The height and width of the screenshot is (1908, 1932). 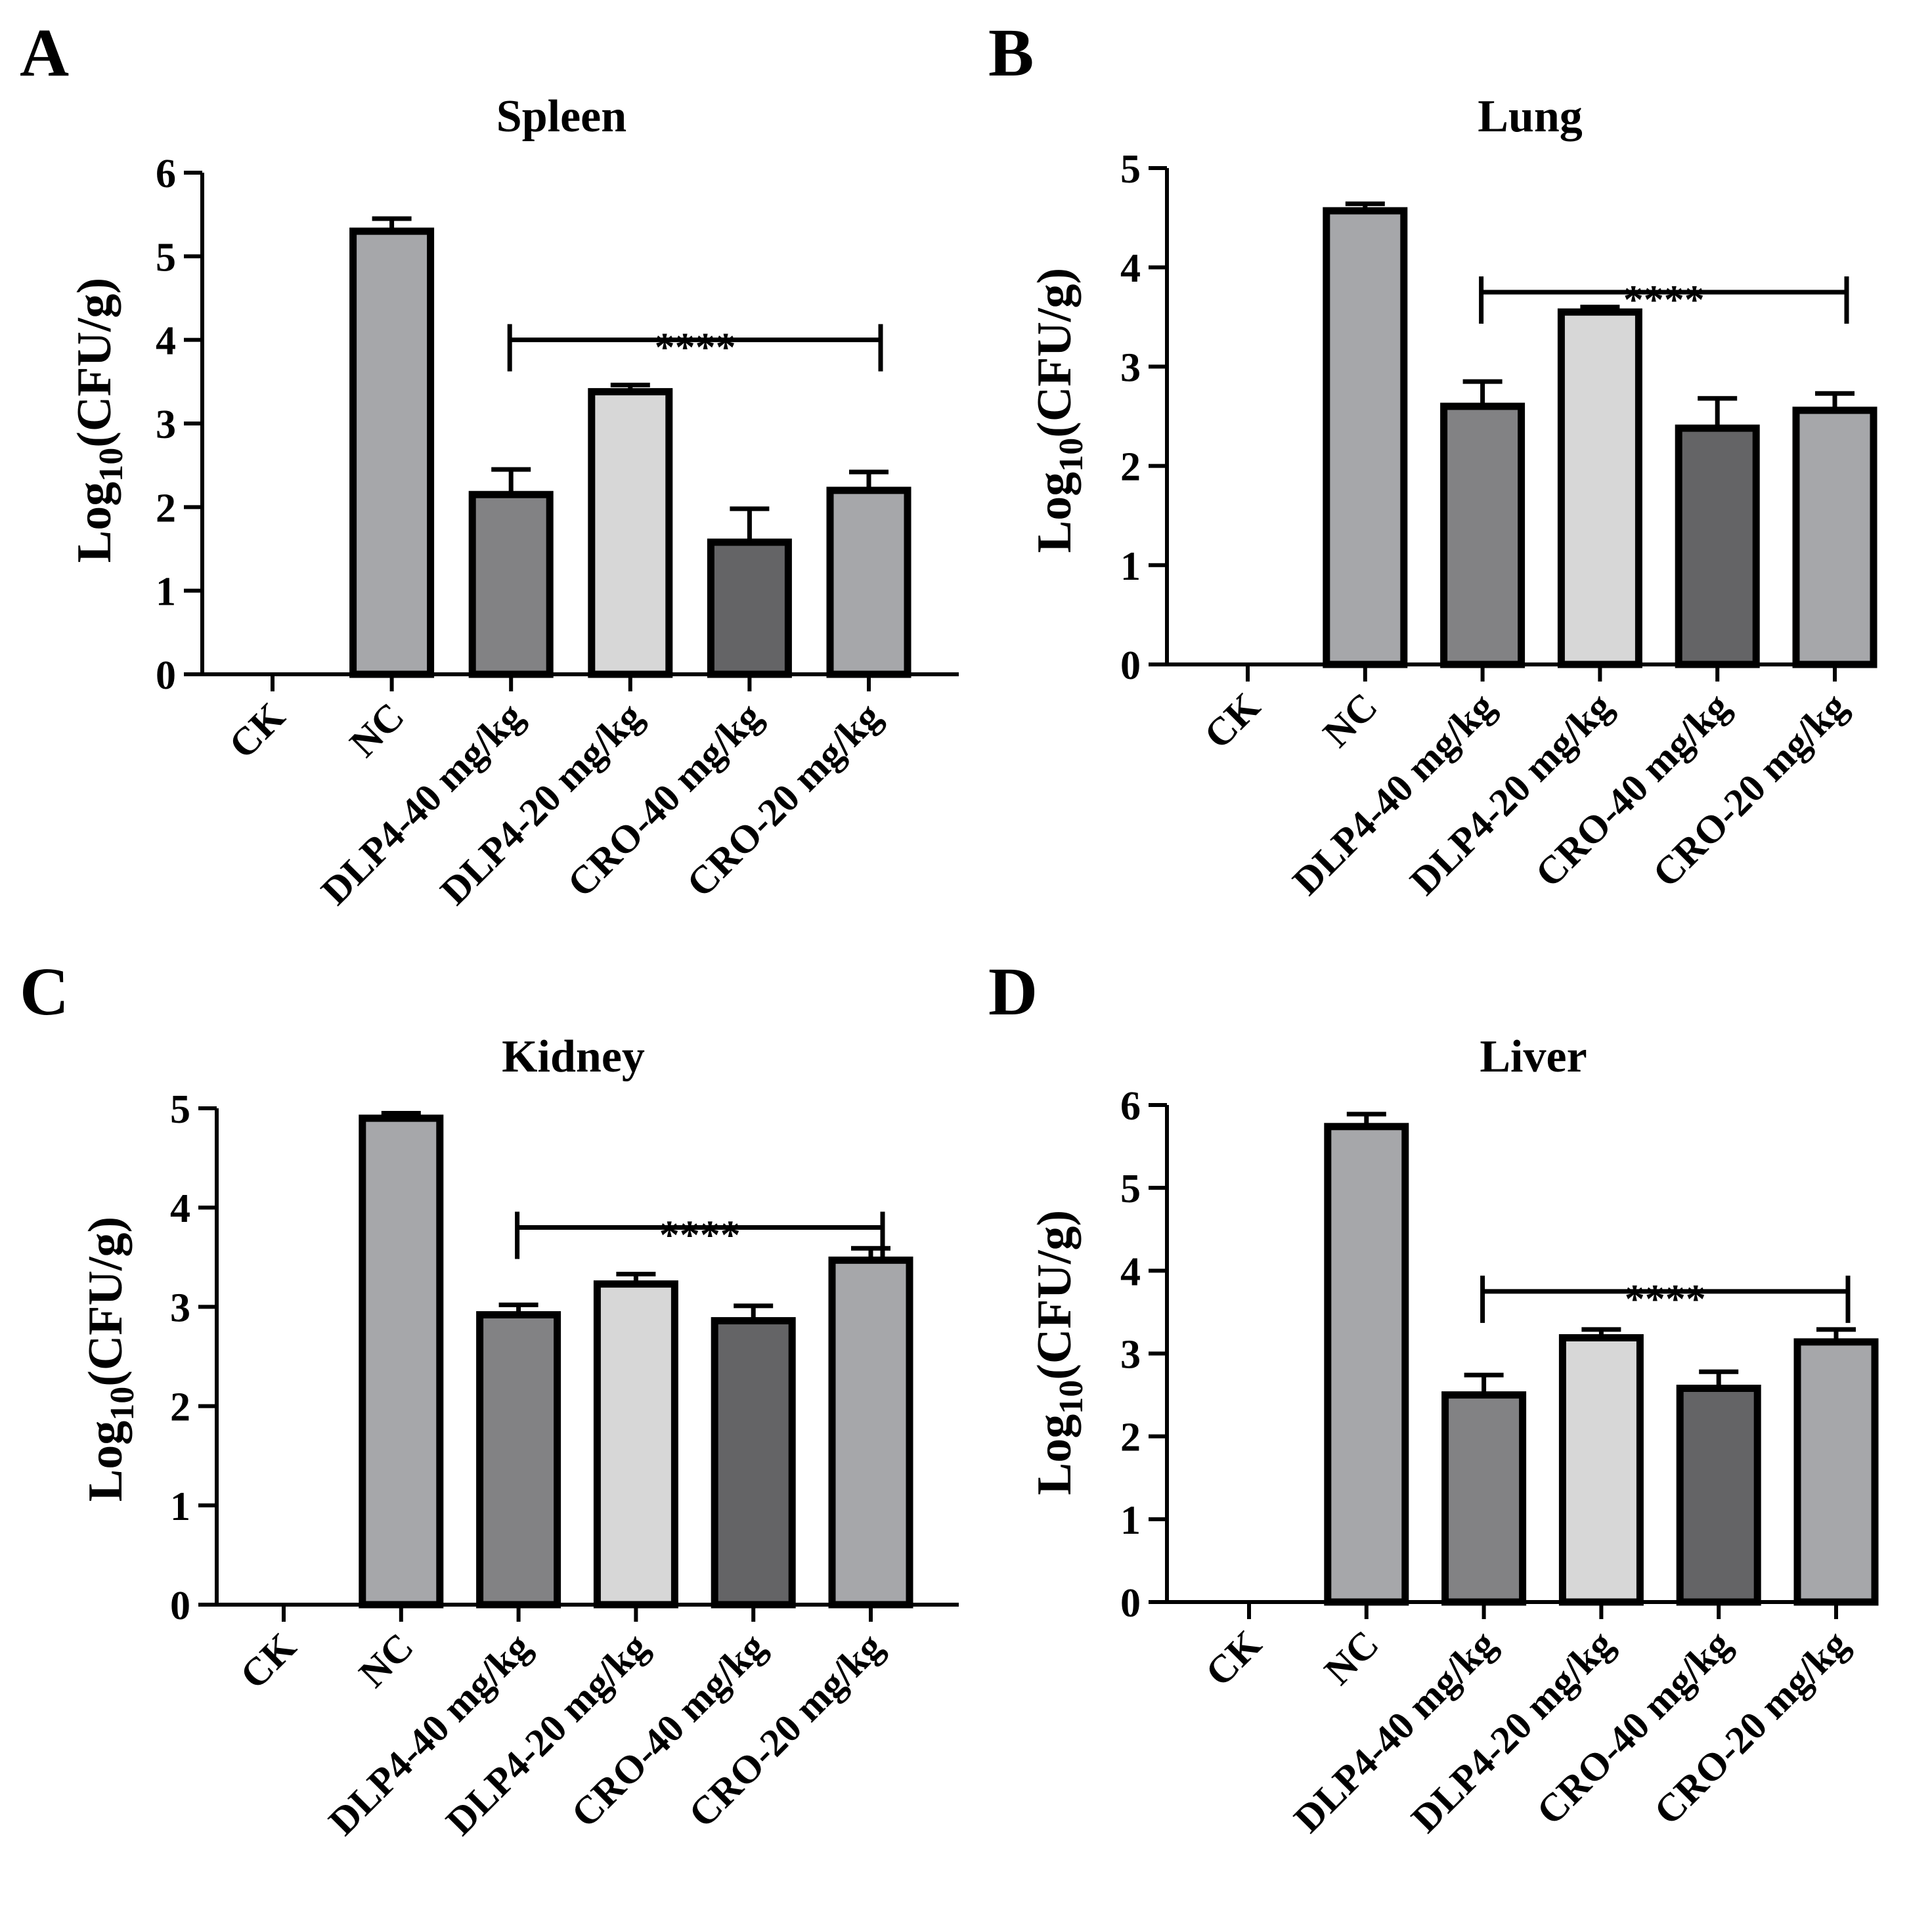 What do you see at coordinates (44, 53) in the screenshot?
I see `panel-letter: A` at bounding box center [44, 53].